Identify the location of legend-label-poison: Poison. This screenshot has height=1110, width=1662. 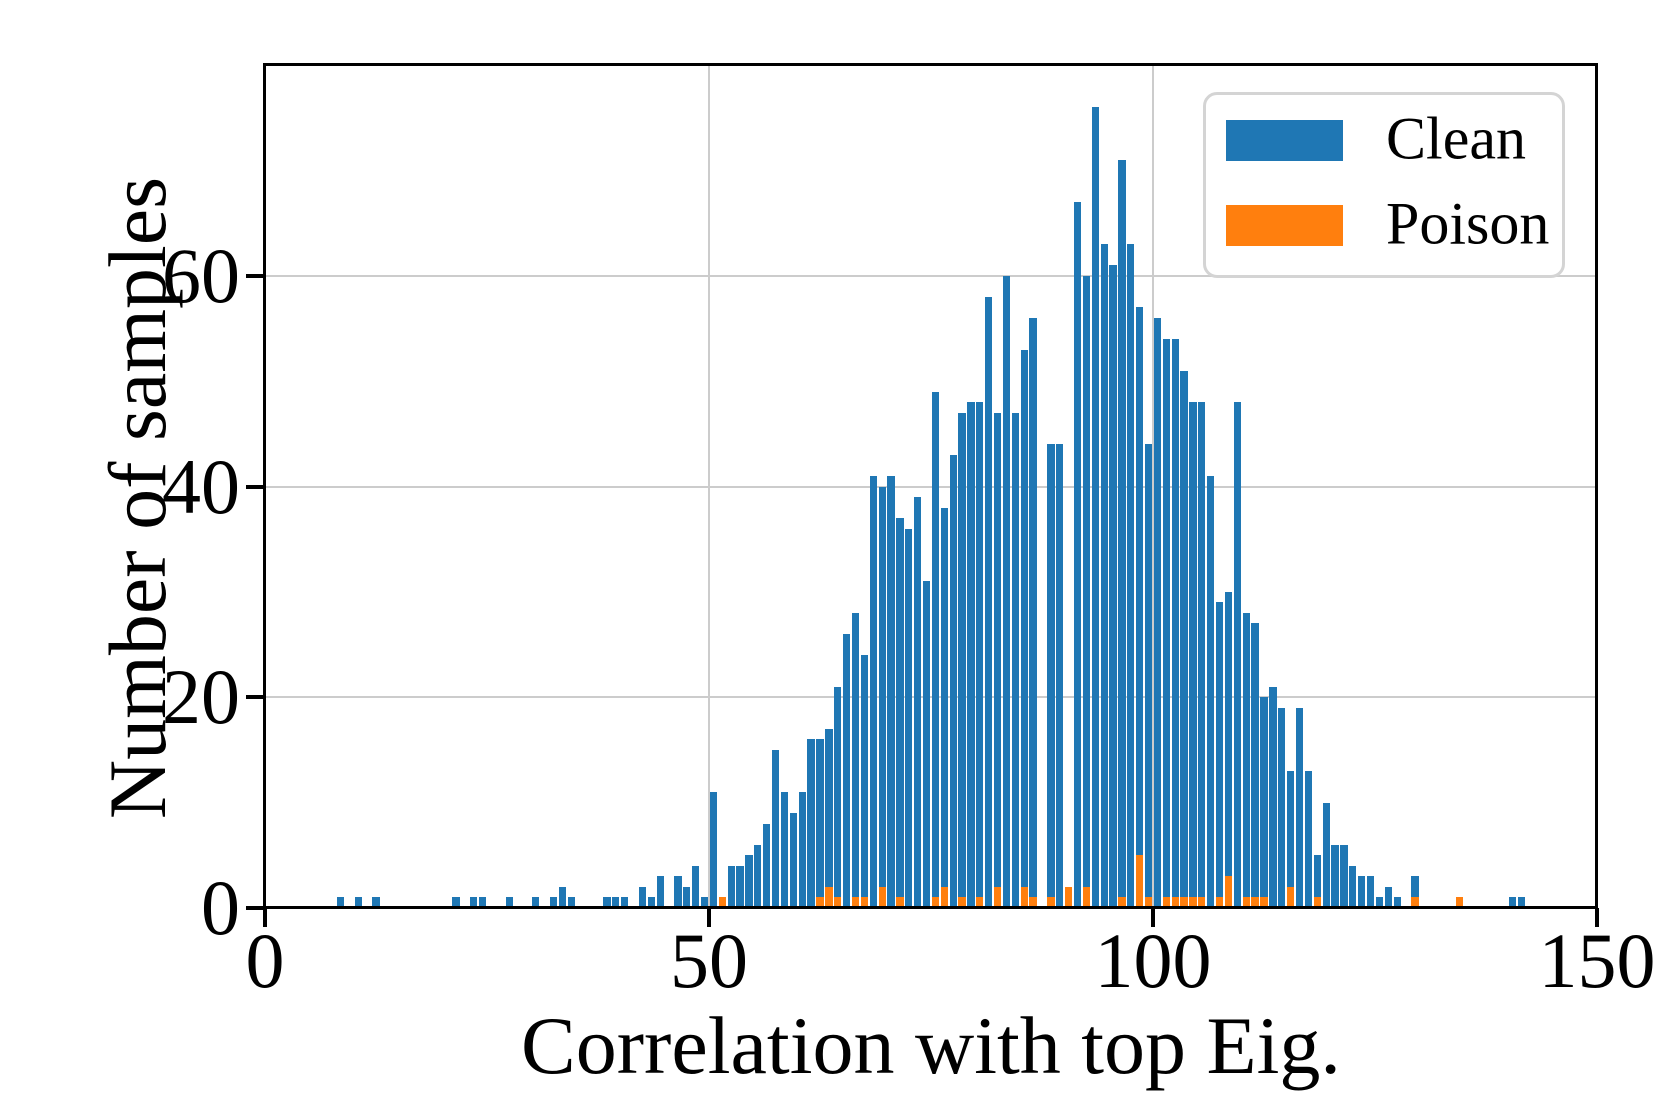
(1468, 223).